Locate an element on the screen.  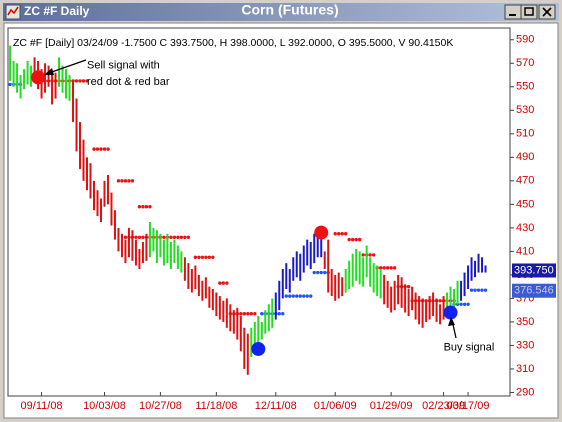
y-tick-label: 290 is located at coordinates (525, 392).